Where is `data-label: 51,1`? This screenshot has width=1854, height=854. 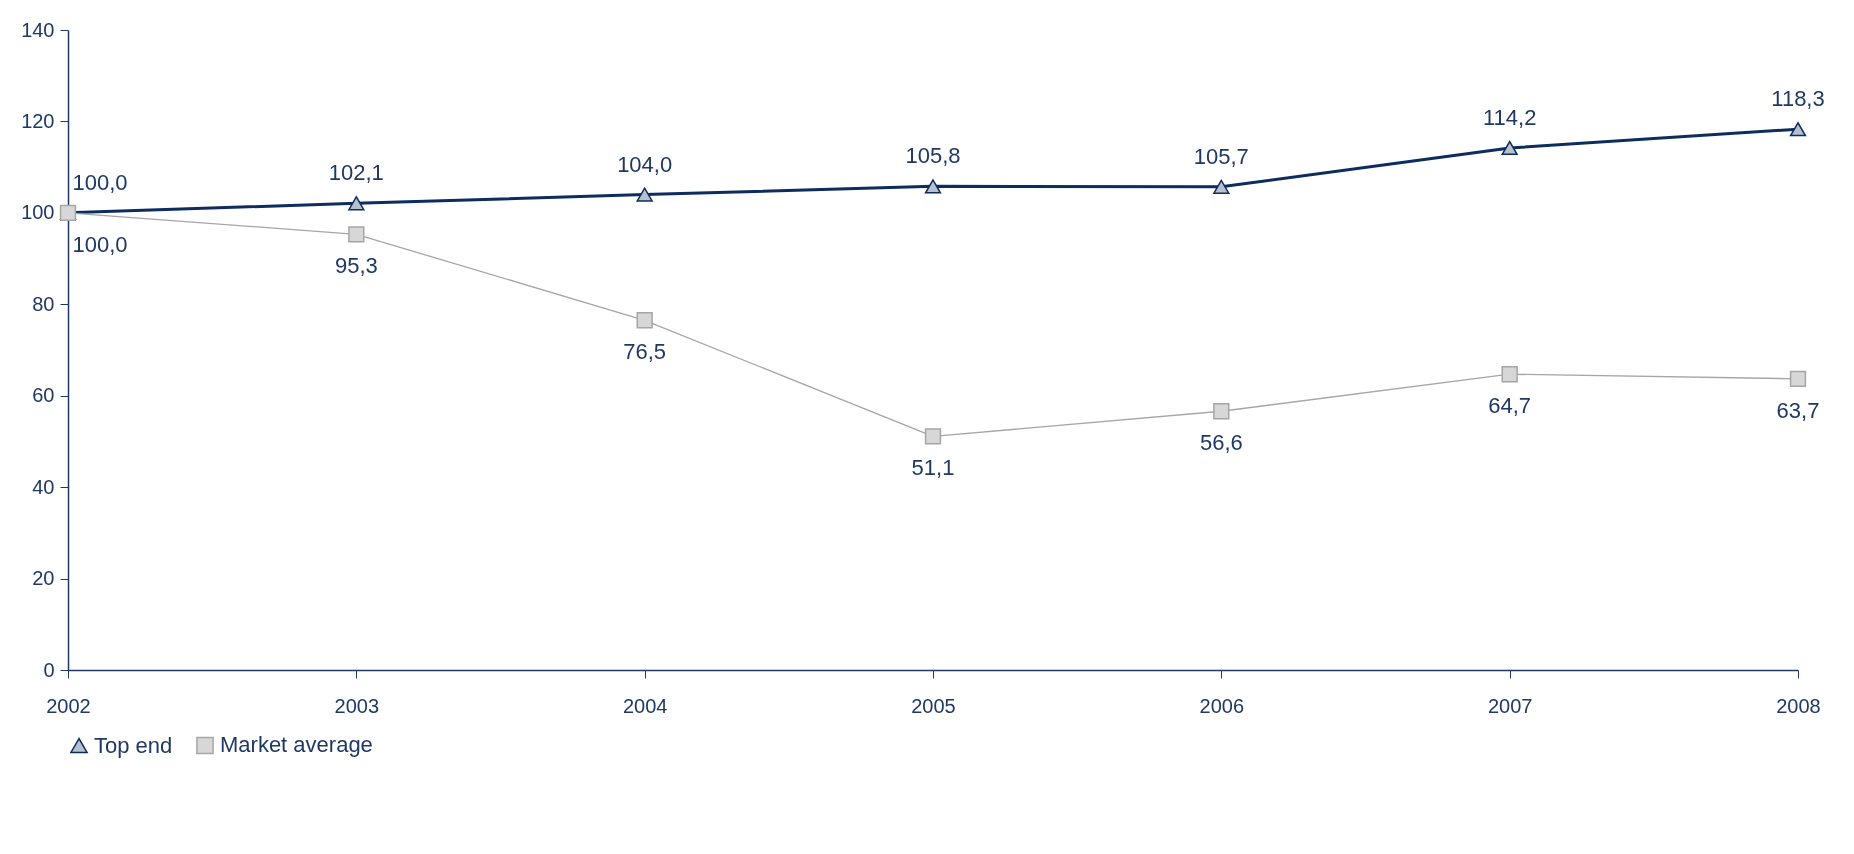 data-label: 51,1 is located at coordinates (933, 468).